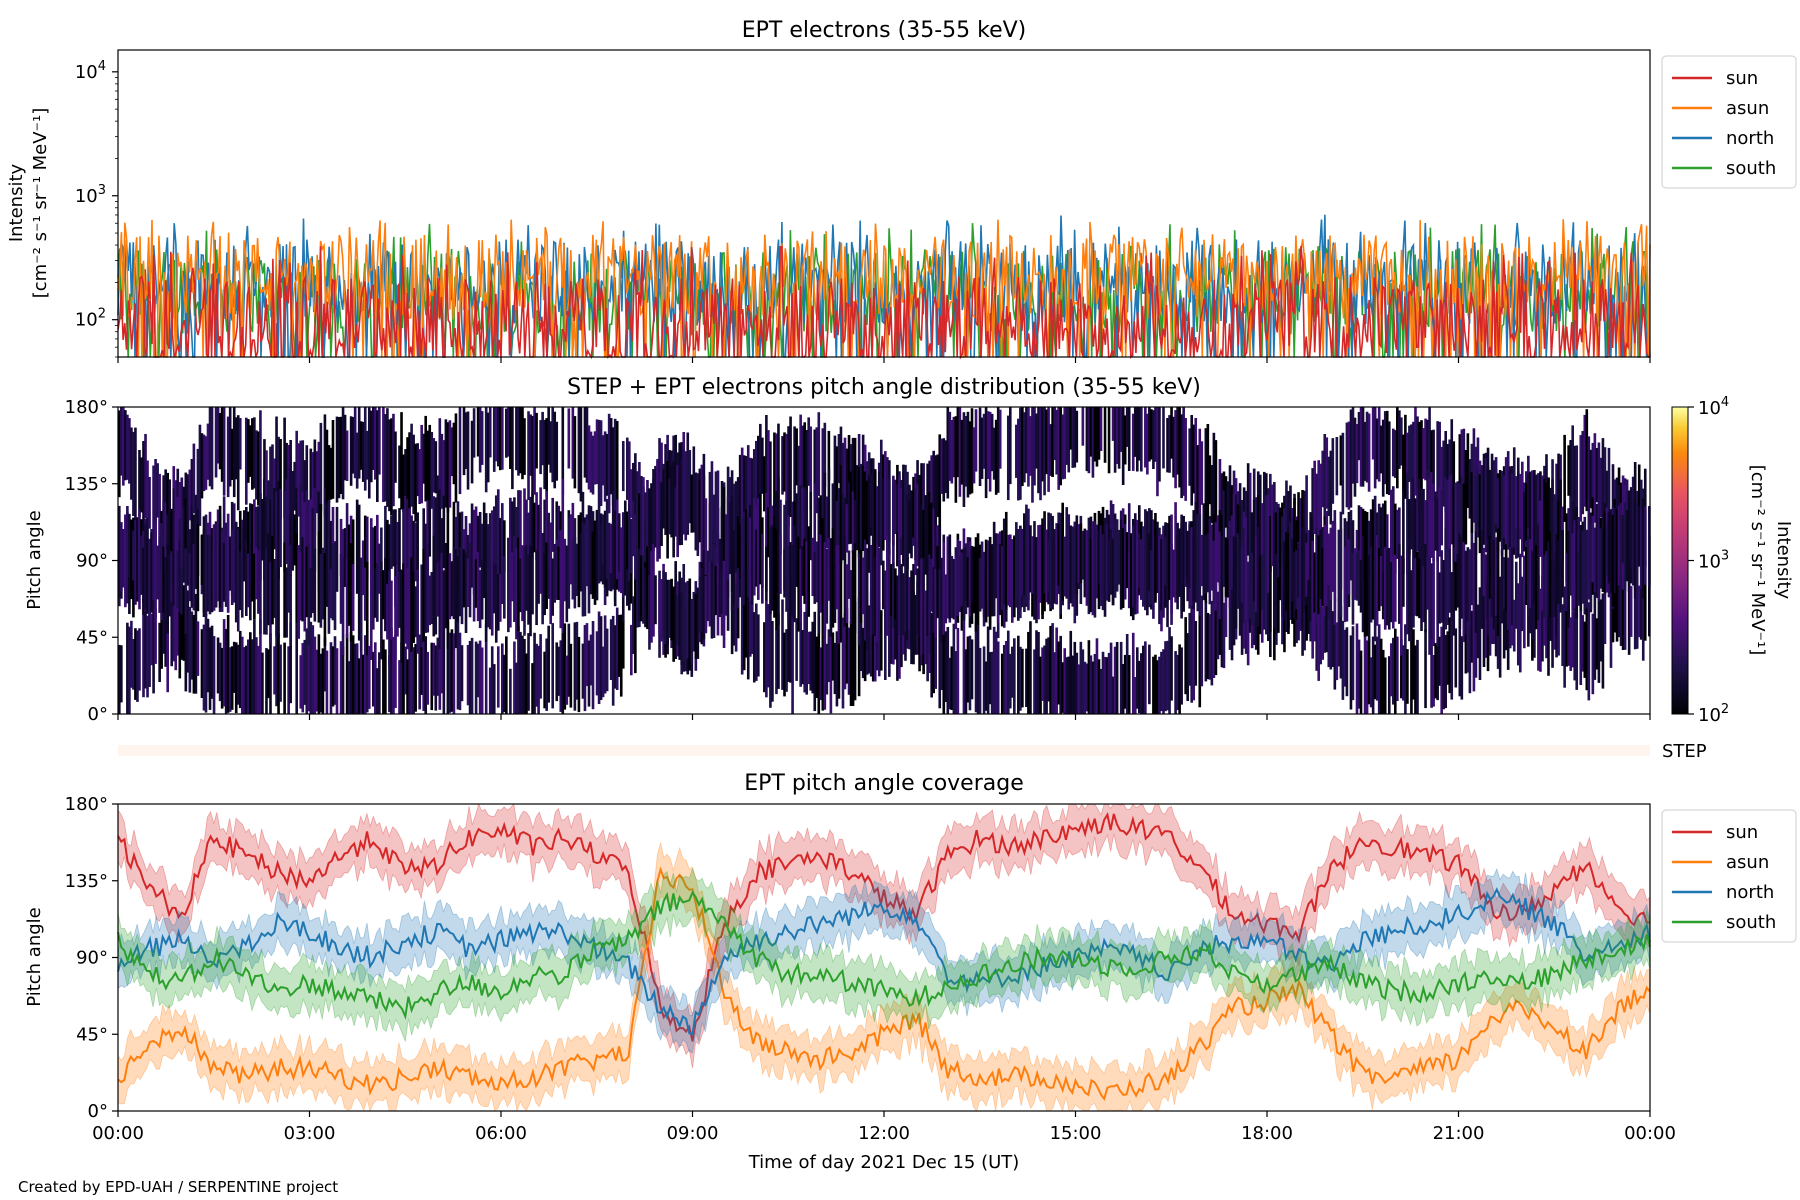 The width and height of the screenshot is (1800, 1200). Describe the element at coordinates (1747, 862) in the screenshot. I see `legend-label-asun: asun` at that location.